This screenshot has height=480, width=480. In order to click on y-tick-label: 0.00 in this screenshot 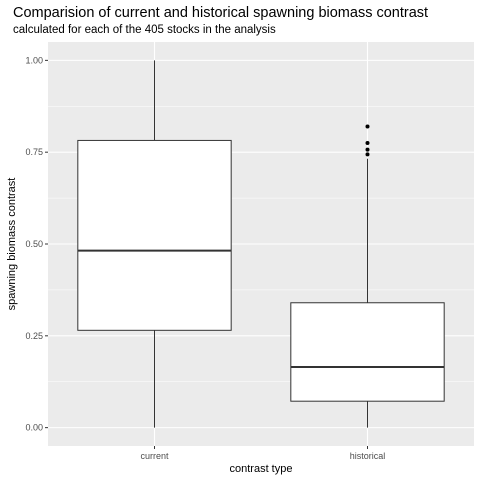, I will do `click(34, 428)`.